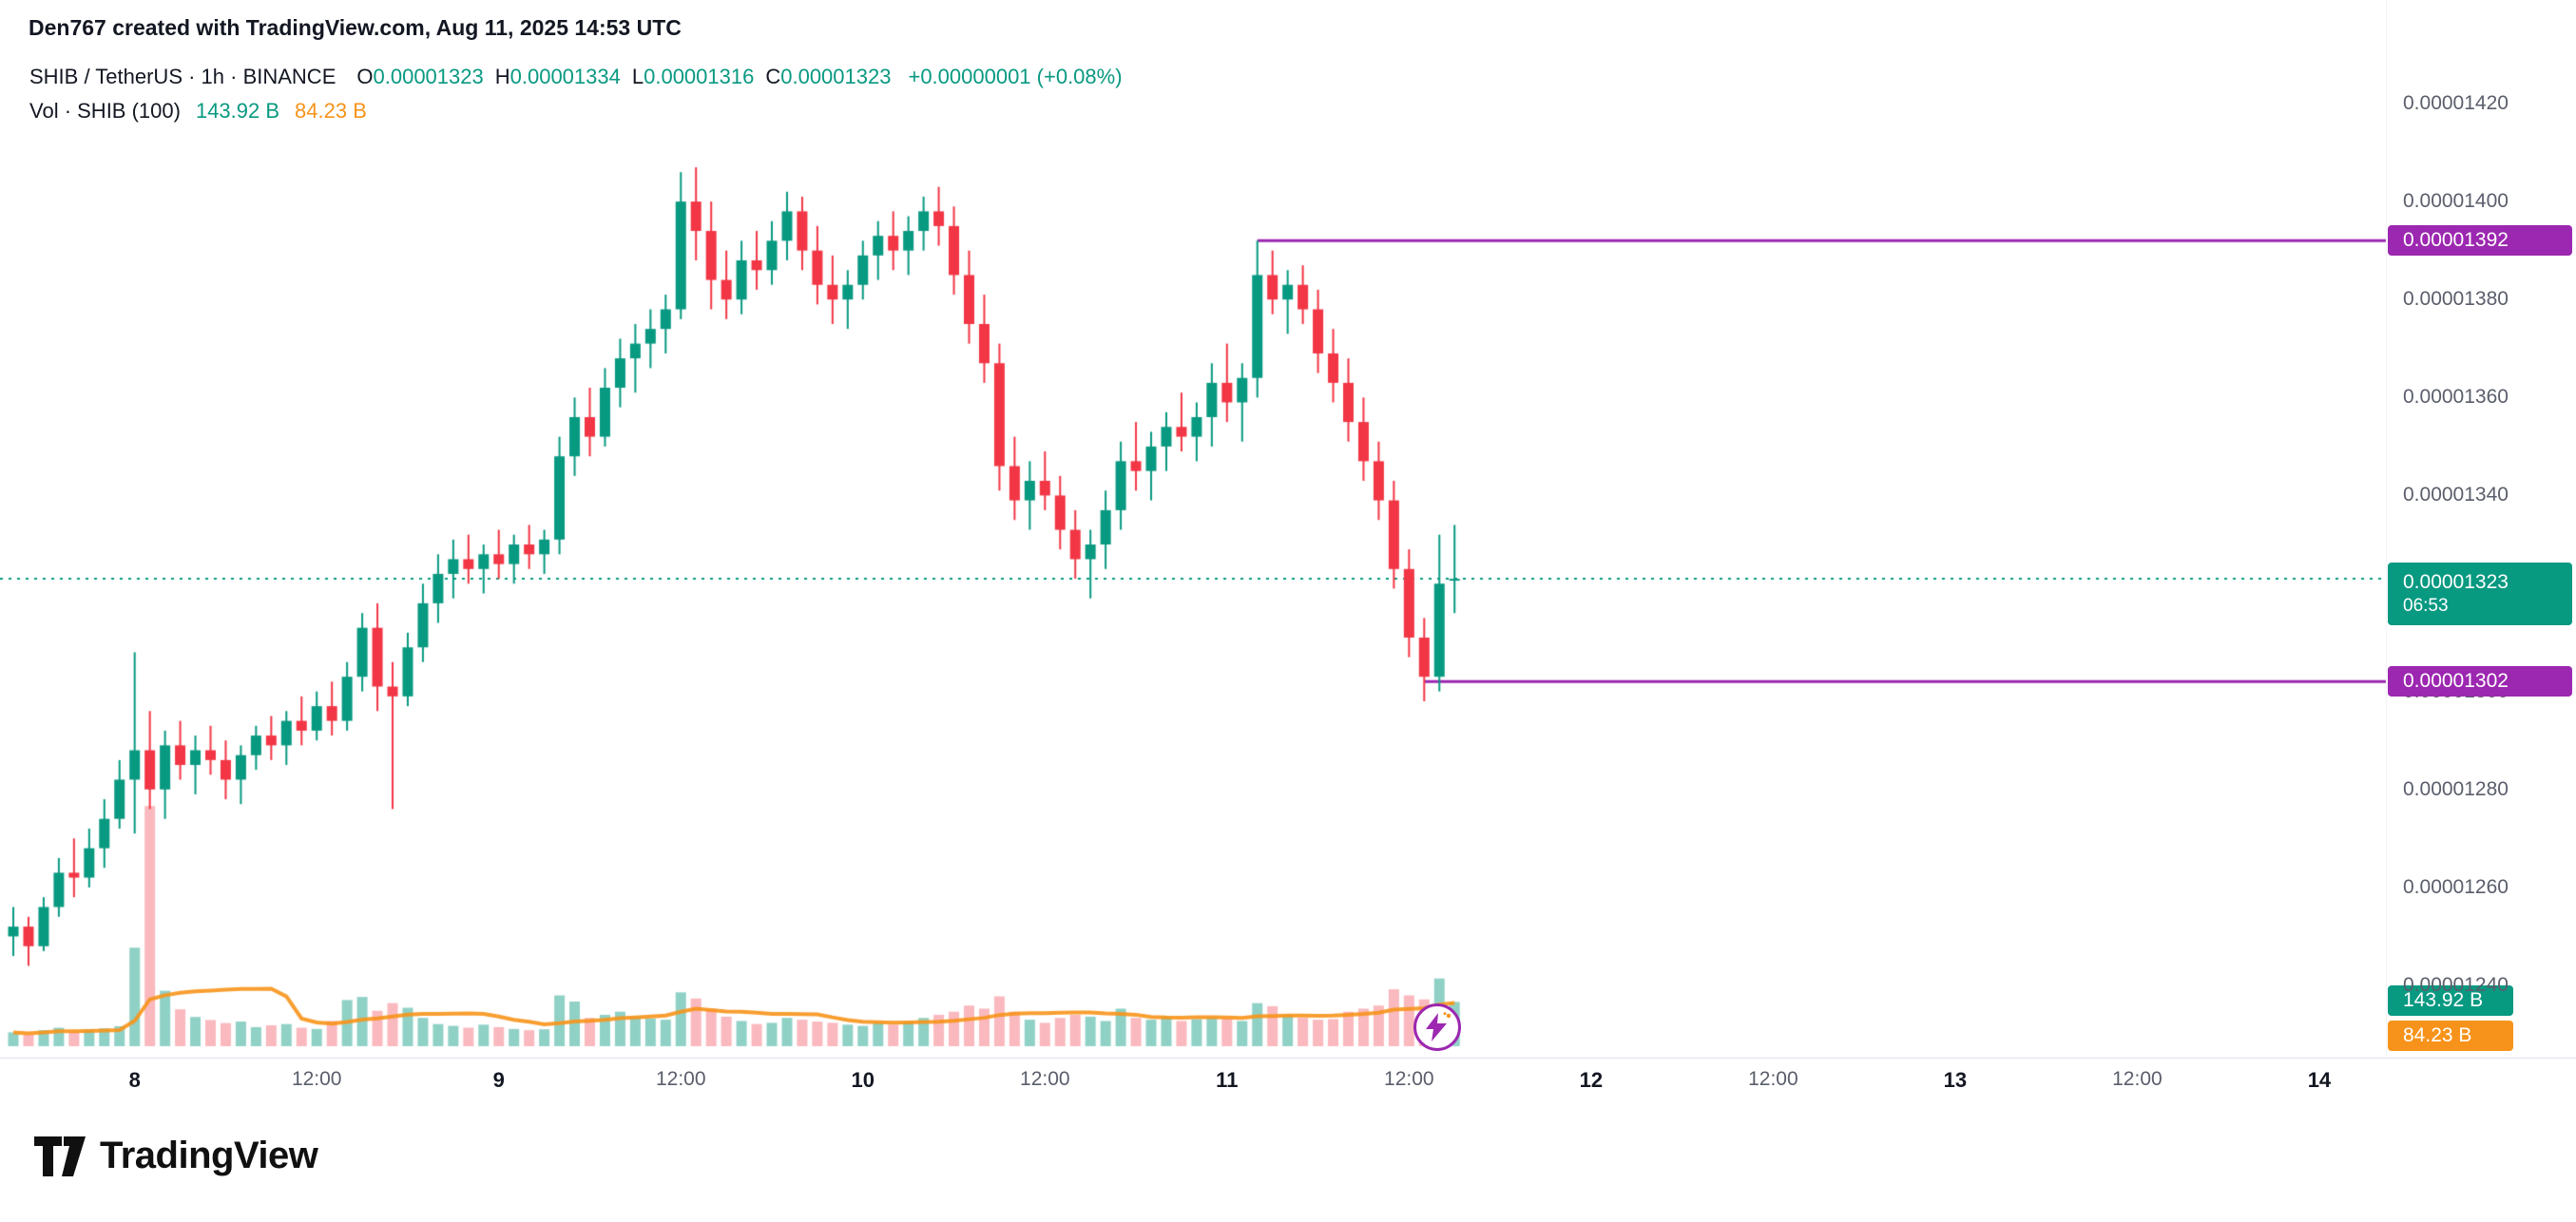 This screenshot has height=1222, width=2576. I want to click on time-axis-label: 13, so click(1955, 1080).